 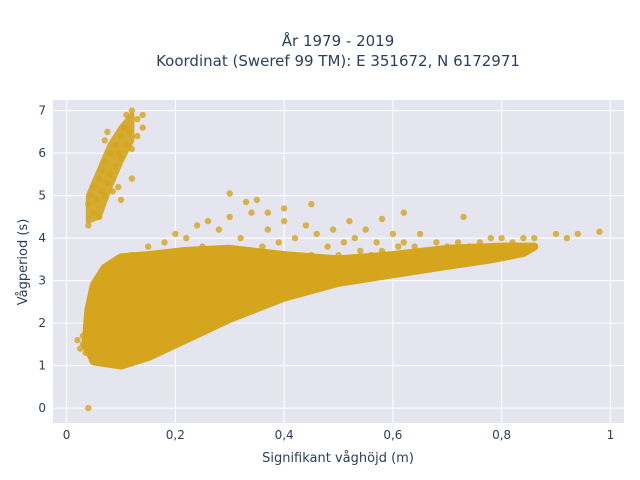 What do you see at coordinates (42, 366) in the screenshot?
I see `y-tick-label: 1` at bounding box center [42, 366].